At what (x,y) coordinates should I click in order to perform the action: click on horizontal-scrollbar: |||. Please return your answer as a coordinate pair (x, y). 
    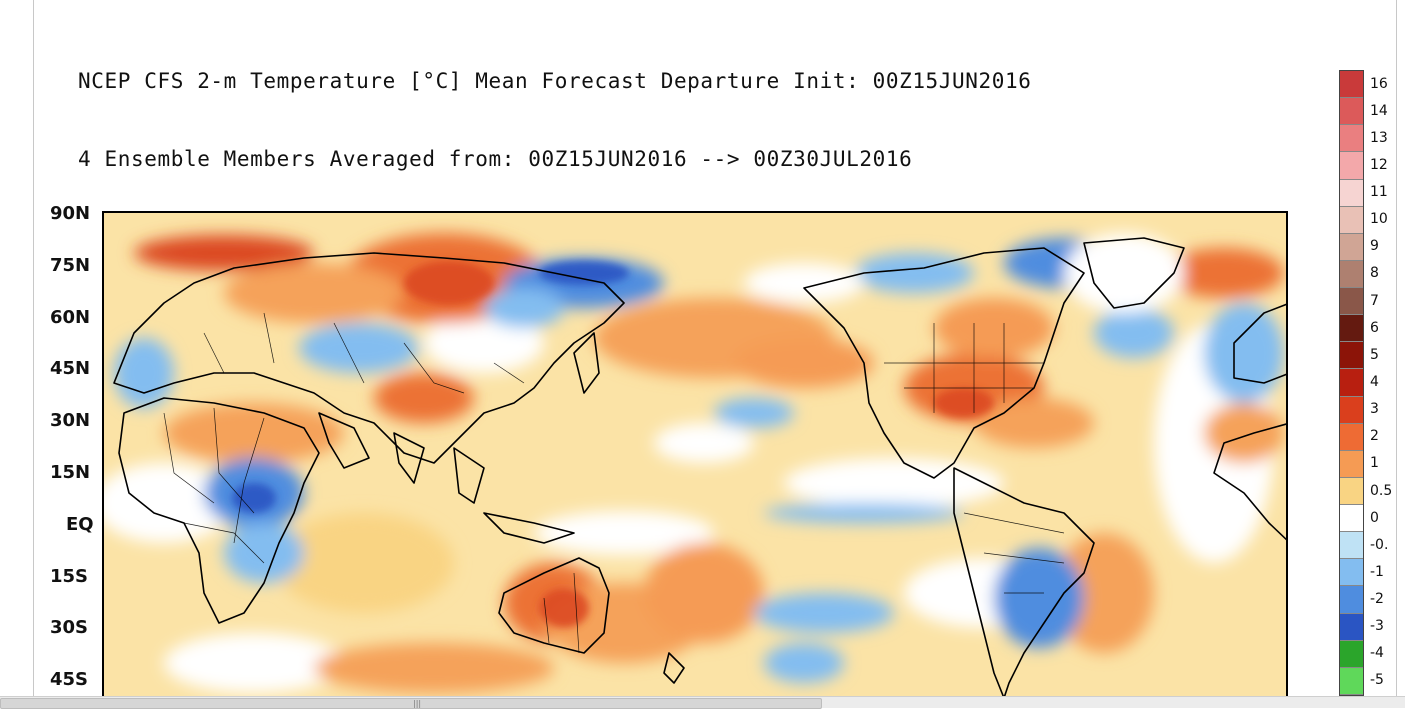
    Looking at the image, I should click on (702, 702).